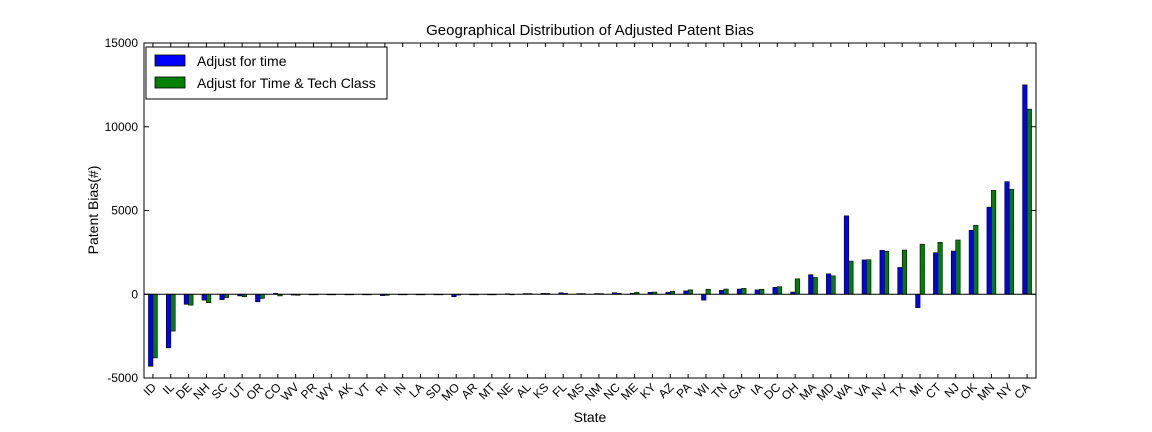 This screenshot has height=432, width=1152. I want to click on bar-time-tech-dc, so click(779, 291).